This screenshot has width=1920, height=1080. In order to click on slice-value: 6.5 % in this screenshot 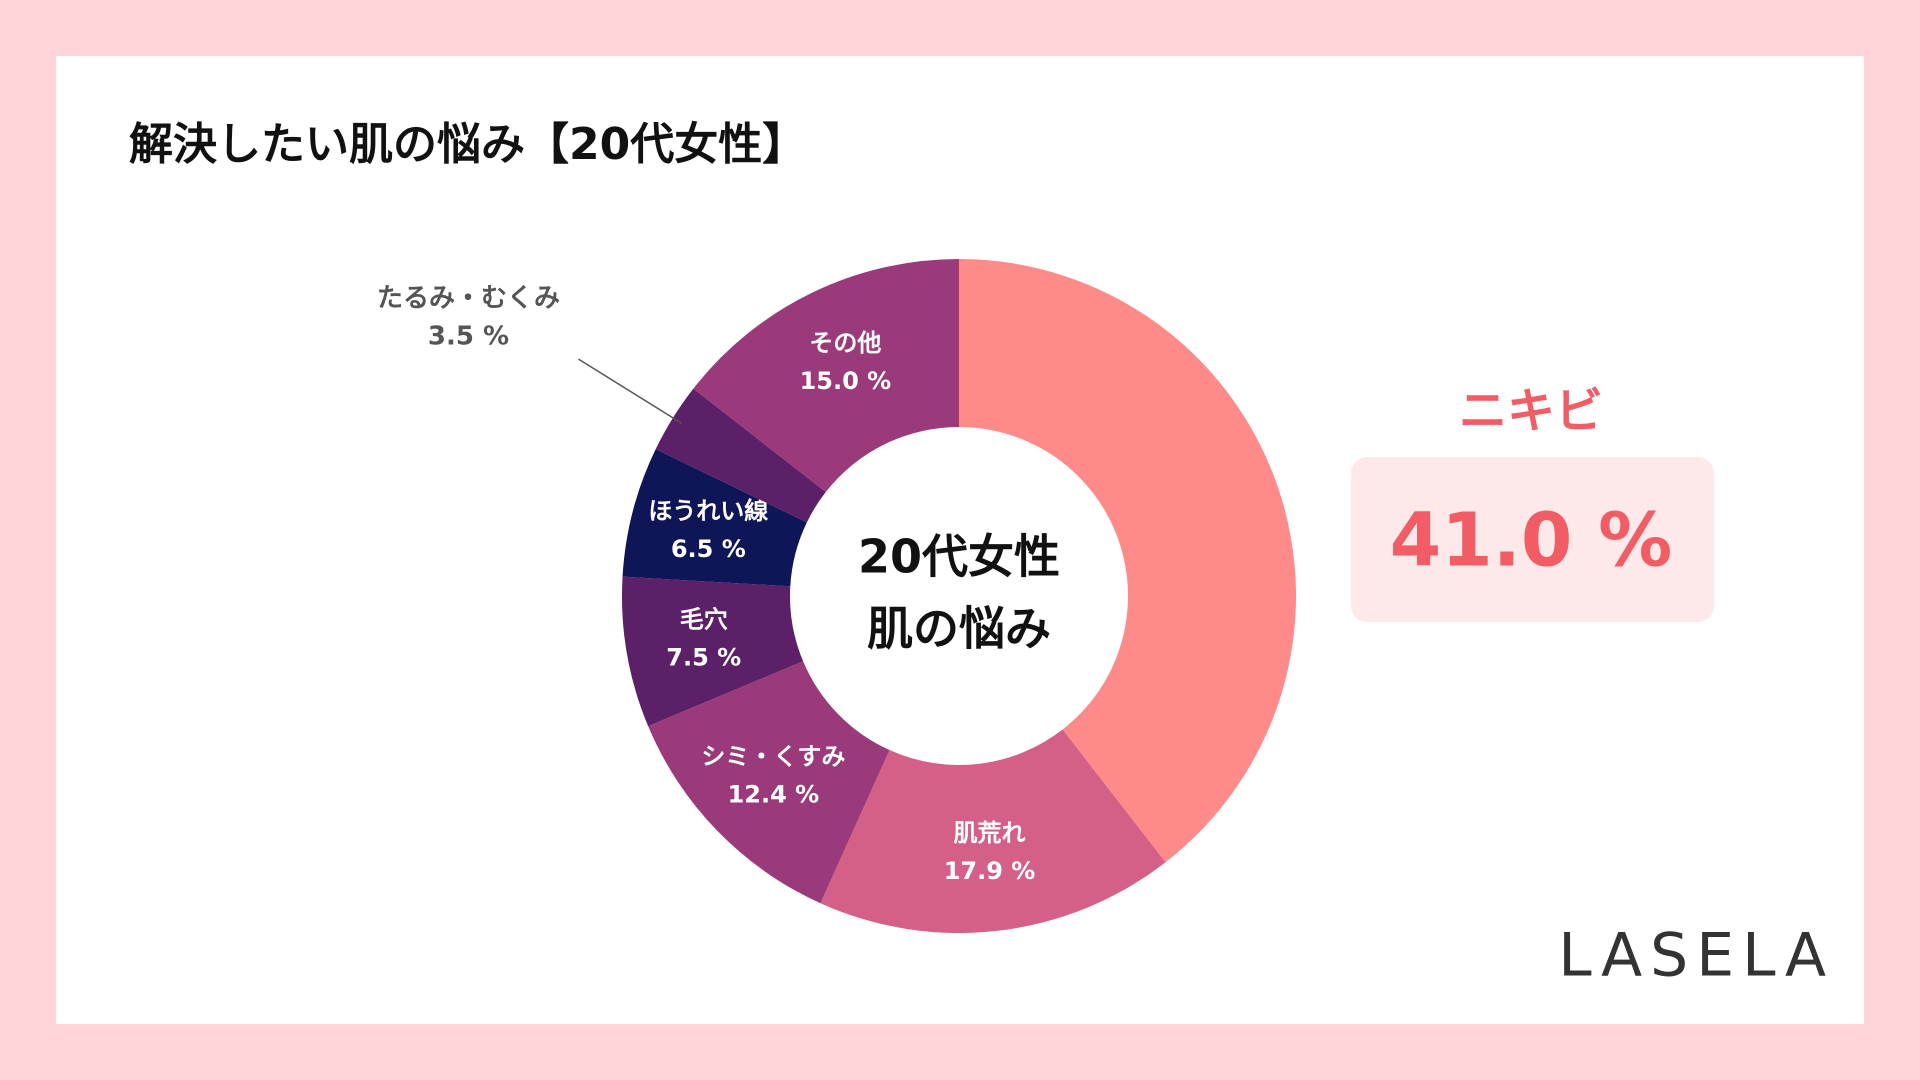, I will do `click(708, 549)`.